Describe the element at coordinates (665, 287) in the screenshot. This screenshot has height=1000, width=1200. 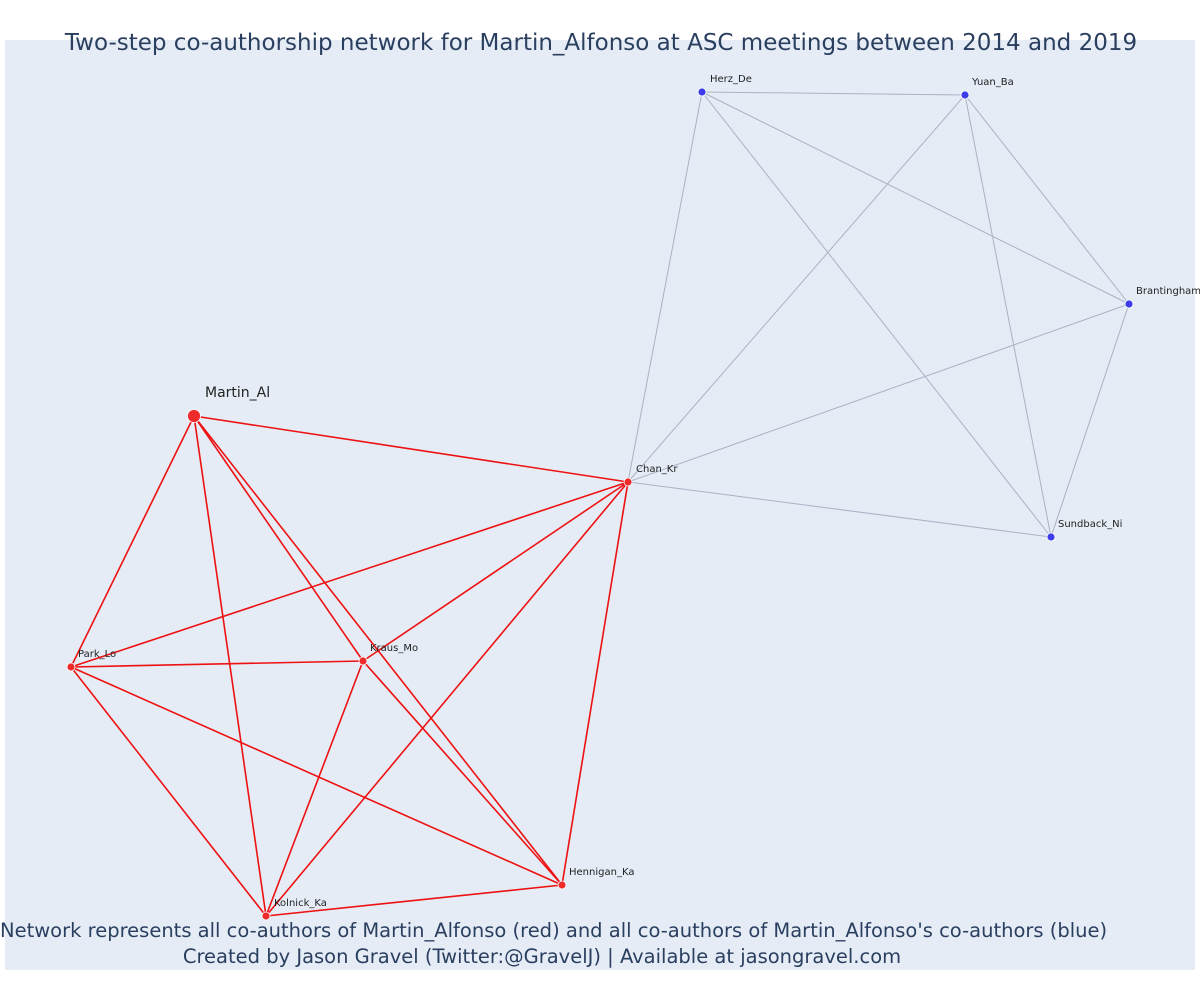
I see `edge-Chan_Kr-Herz_De` at that location.